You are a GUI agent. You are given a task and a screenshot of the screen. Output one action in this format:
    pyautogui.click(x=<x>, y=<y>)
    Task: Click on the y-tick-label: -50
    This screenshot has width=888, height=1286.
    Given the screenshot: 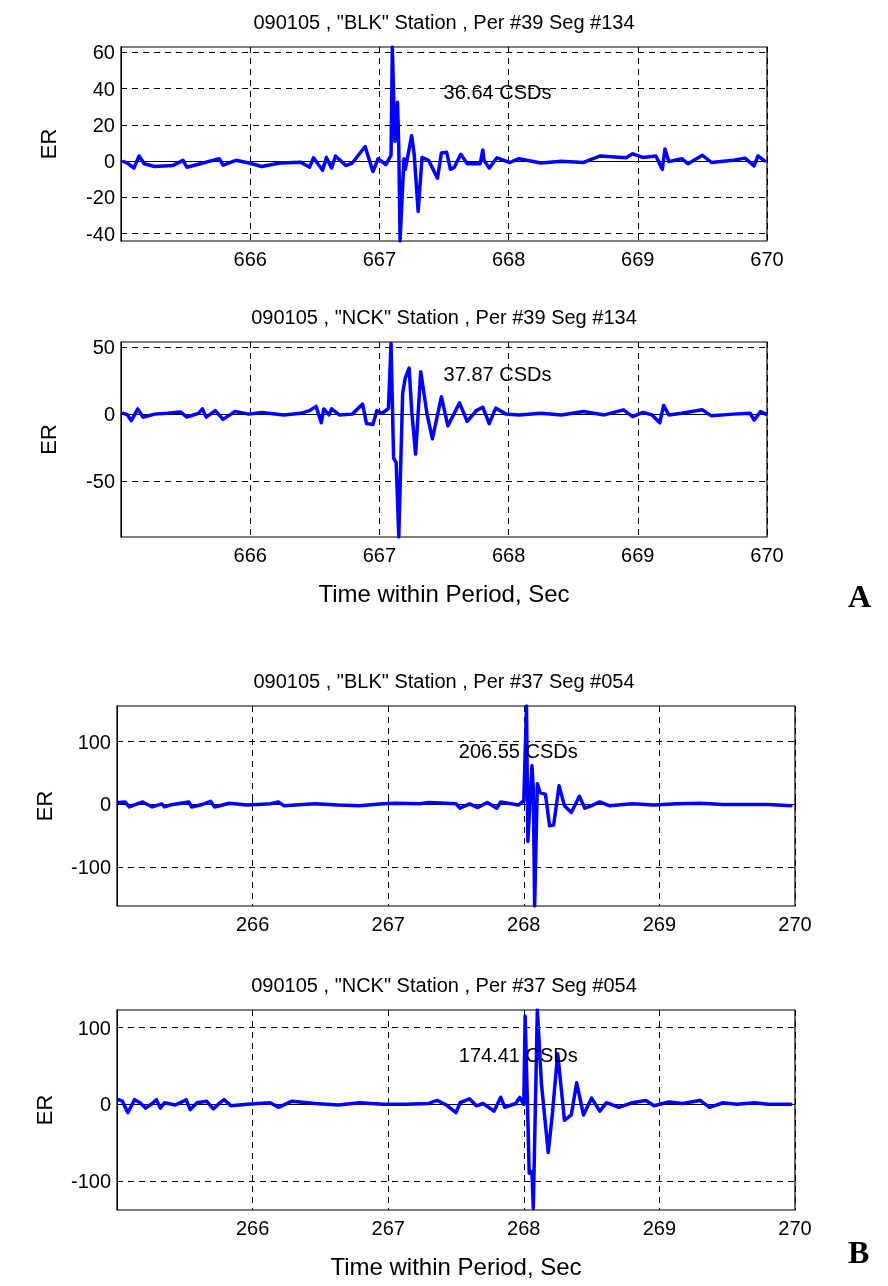 What is the action you would take?
    pyautogui.click(x=100, y=480)
    